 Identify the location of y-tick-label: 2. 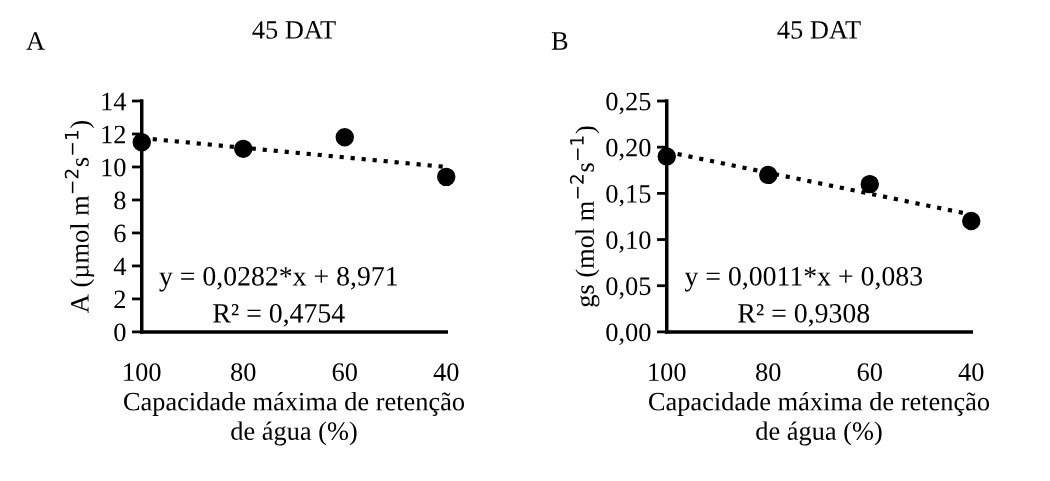
(120, 299).